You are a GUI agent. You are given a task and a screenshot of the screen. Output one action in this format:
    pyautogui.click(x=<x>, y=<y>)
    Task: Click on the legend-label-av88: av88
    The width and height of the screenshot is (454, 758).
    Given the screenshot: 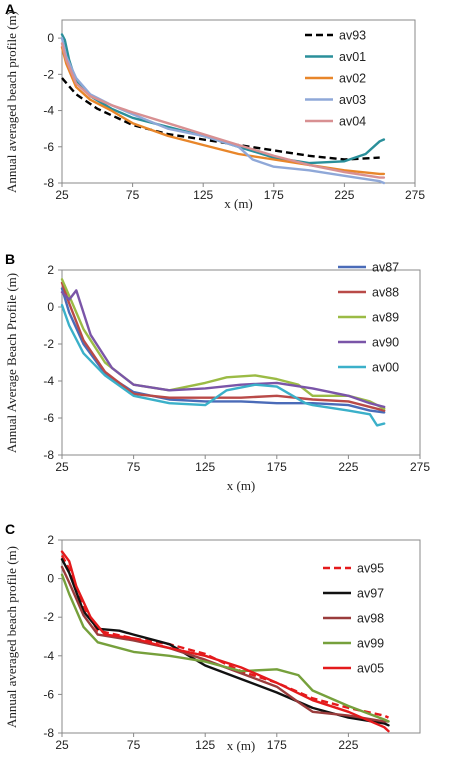 What is the action you would take?
    pyautogui.click(x=385, y=293)
    